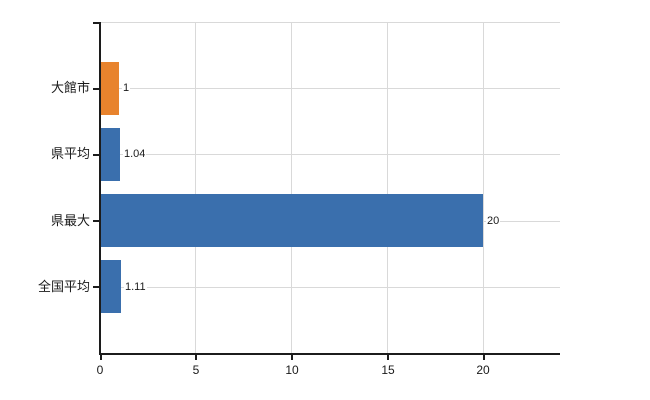  I want to click on bar-value-label: 1.11, so click(135, 287).